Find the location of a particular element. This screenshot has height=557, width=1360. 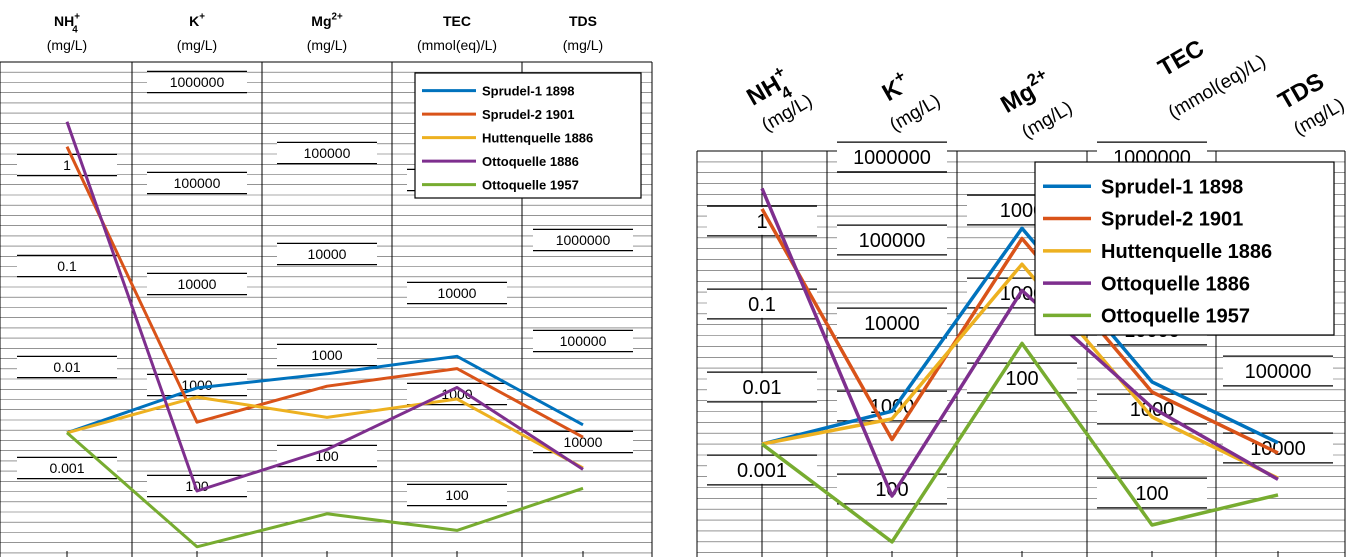

column-header-k: K+ (mg/L) is located at coordinates (197, 32).